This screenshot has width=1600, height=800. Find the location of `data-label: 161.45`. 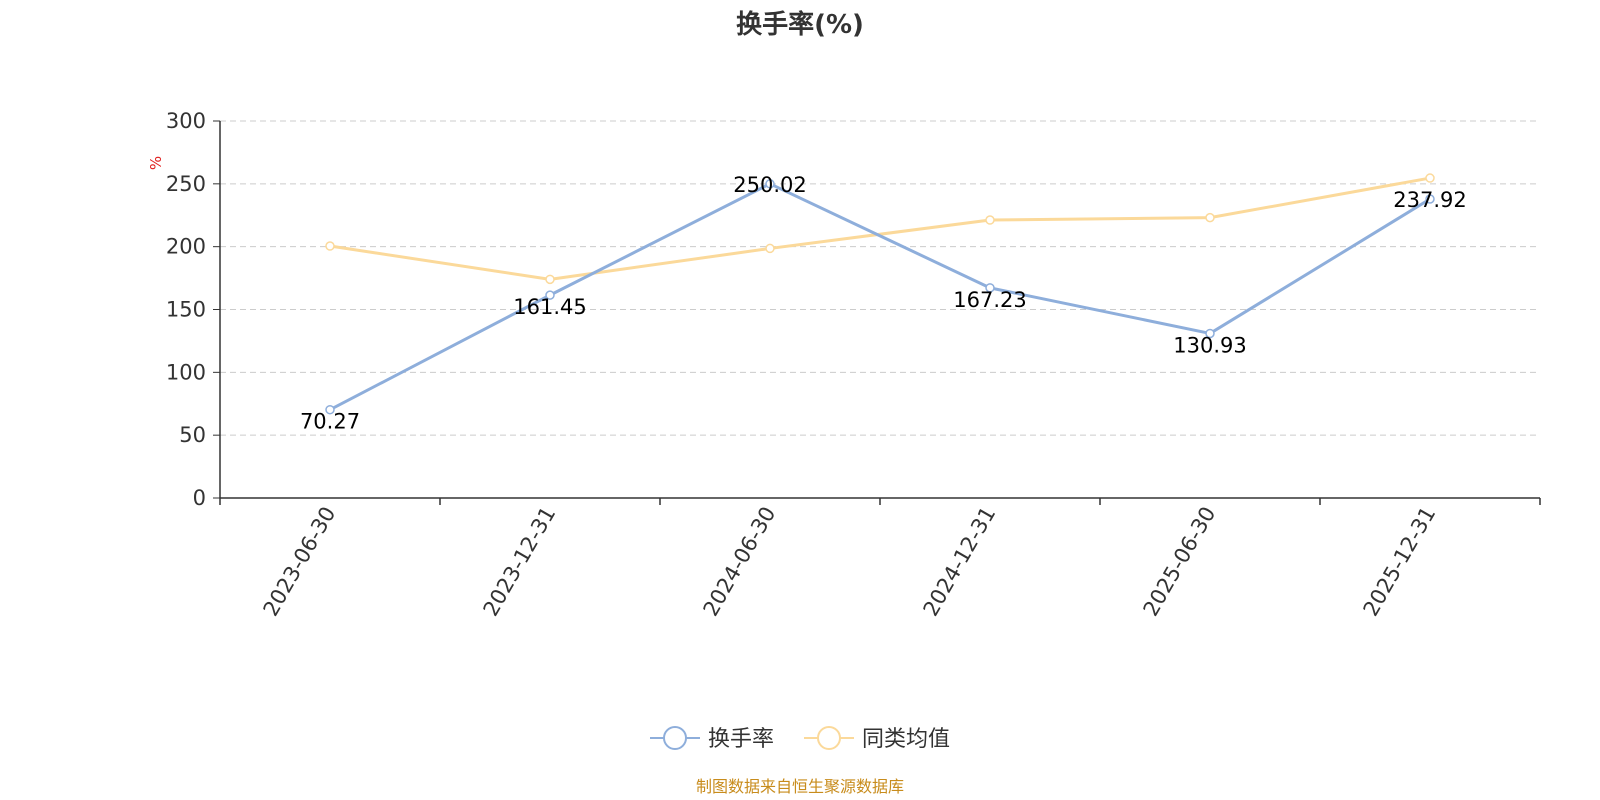

data-label: 161.45 is located at coordinates (549, 307).